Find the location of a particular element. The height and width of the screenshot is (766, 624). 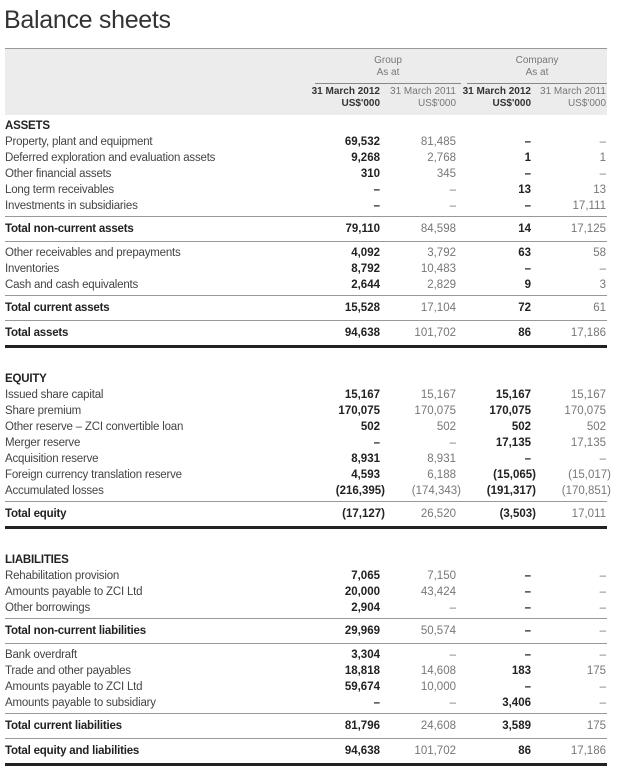

value-text: 17,125 is located at coordinates (588, 229).